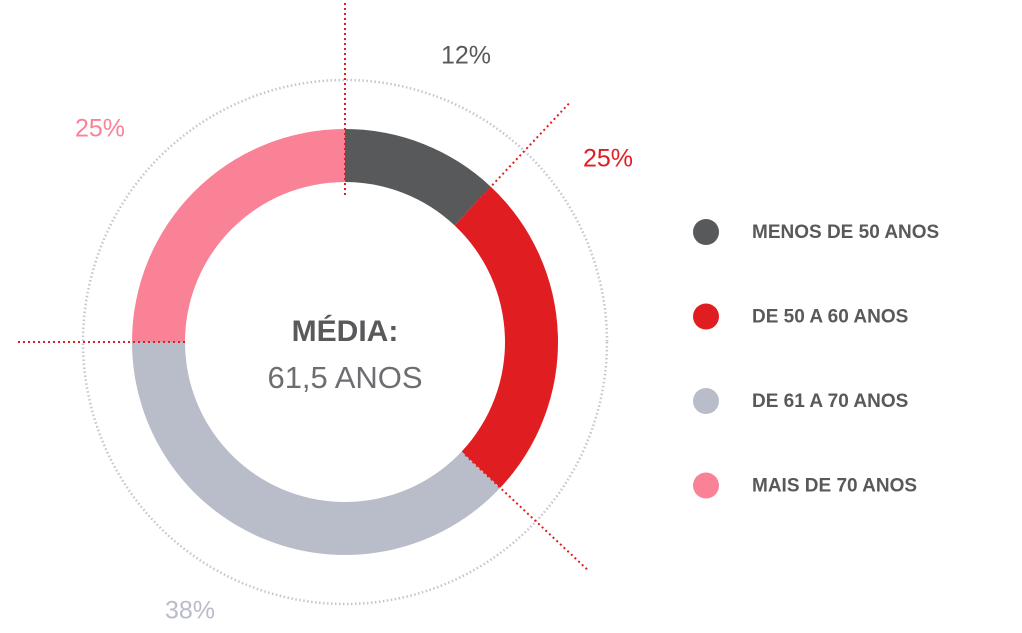  What do you see at coordinates (466, 56) in the screenshot?
I see `value-label: 12%` at bounding box center [466, 56].